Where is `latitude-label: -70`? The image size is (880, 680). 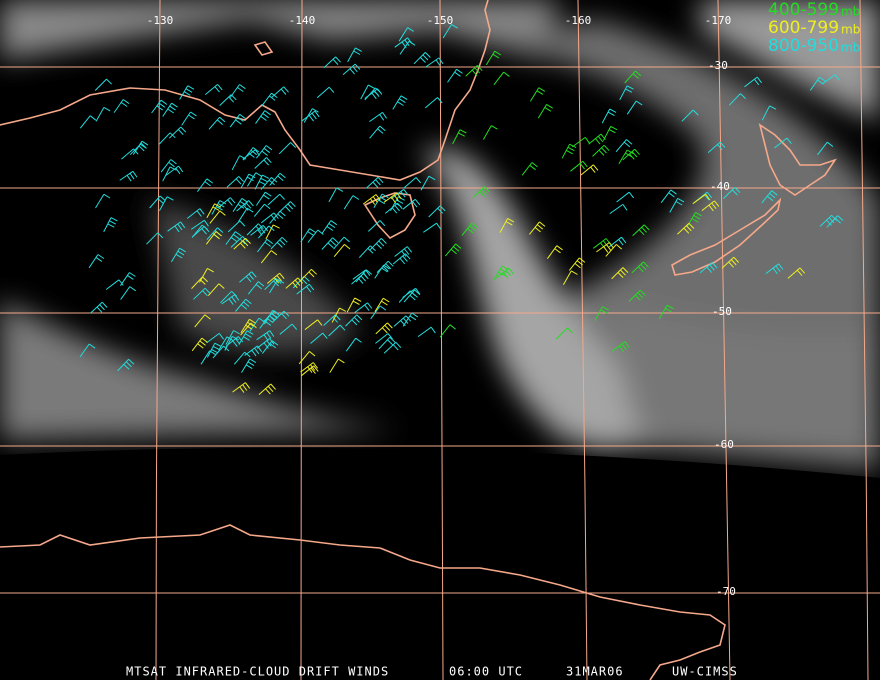 latitude-label: -70 is located at coordinates (726, 591).